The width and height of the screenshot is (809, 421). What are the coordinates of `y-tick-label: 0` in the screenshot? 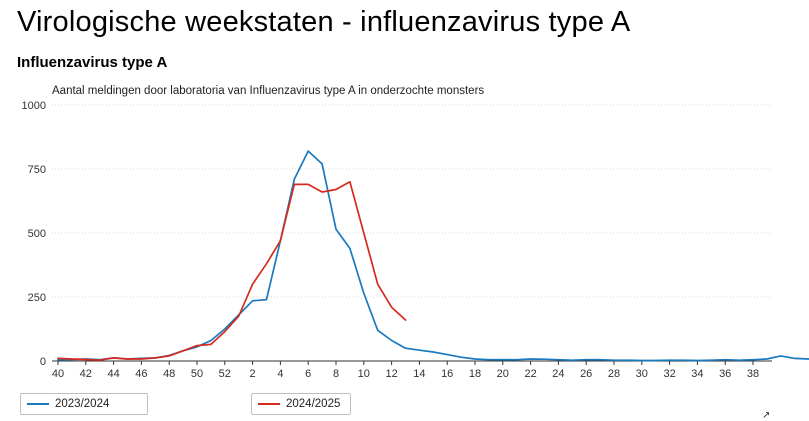 It's located at (43, 362).